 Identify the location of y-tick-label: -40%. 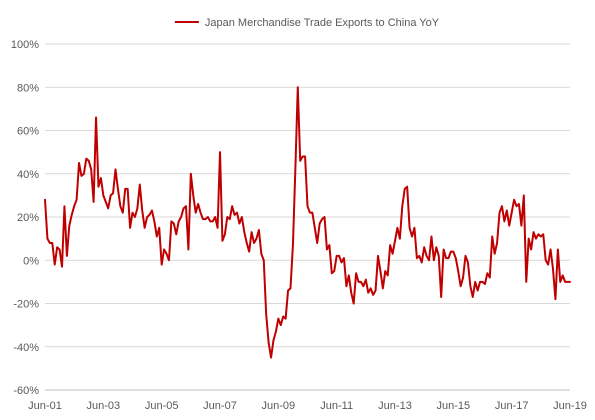
(26, 348).